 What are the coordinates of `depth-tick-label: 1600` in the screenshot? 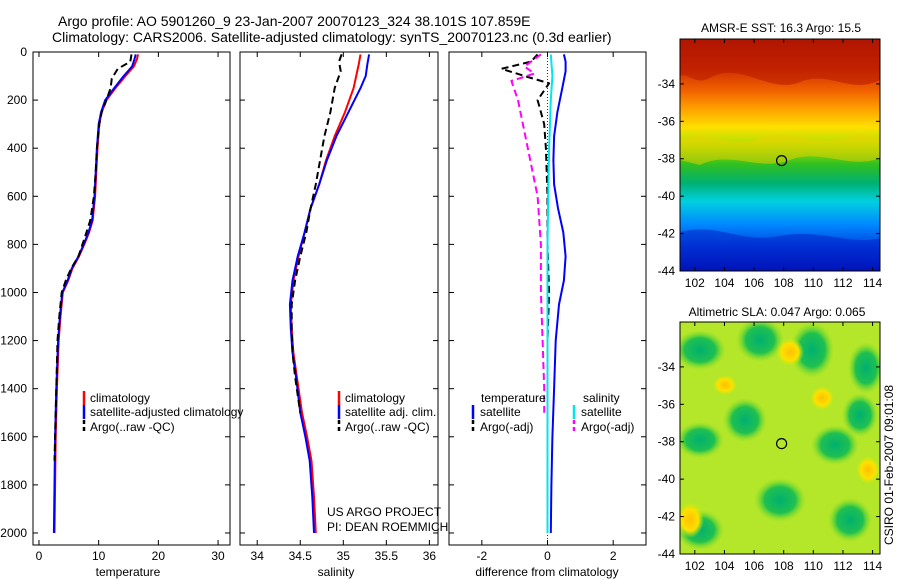 It's located at (13, 437).